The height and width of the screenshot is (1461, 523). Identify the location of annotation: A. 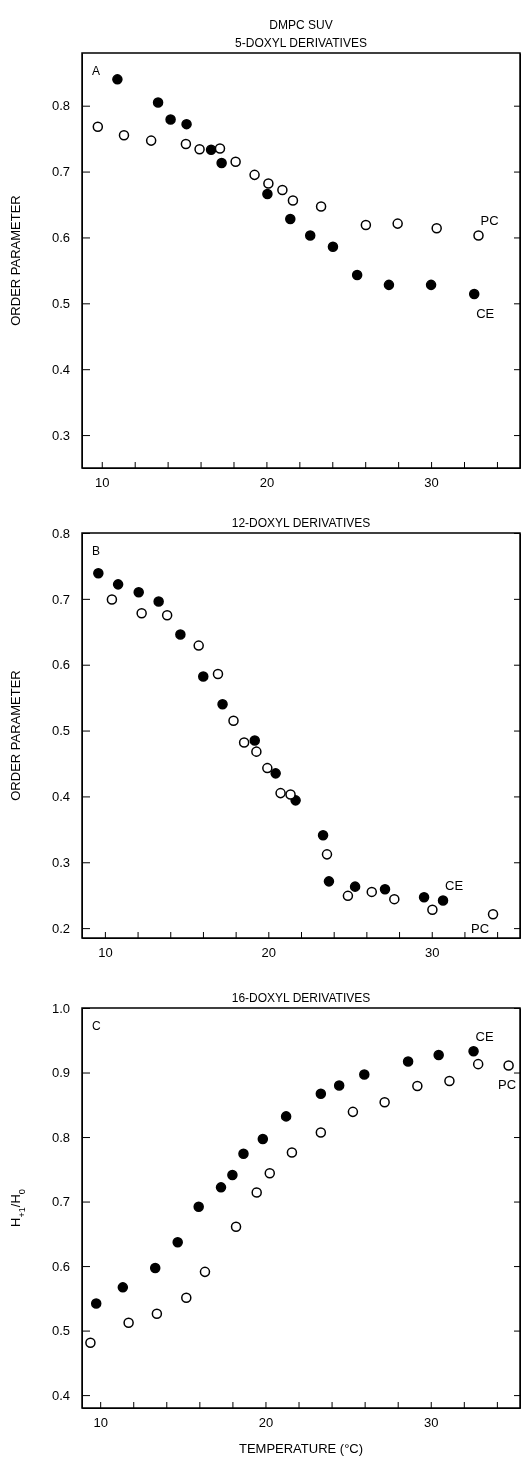
(96, 71).